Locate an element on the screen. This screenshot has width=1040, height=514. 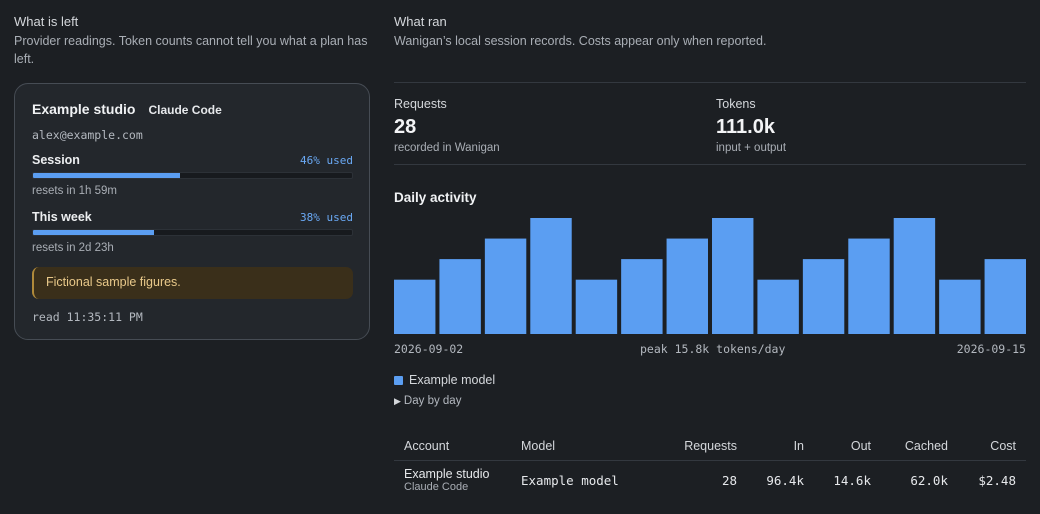
meter-label: Session is located at coordinates (56, 160).